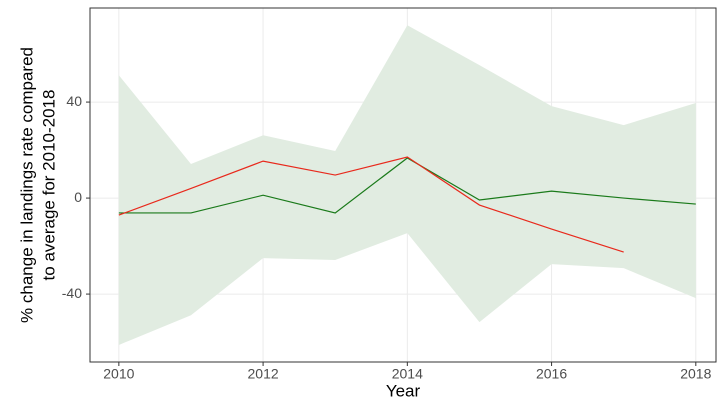  Describe the element at coordinates (26, 185) in the screenshot. I see `y-axis-title: % change in landings rate compared` at that location.